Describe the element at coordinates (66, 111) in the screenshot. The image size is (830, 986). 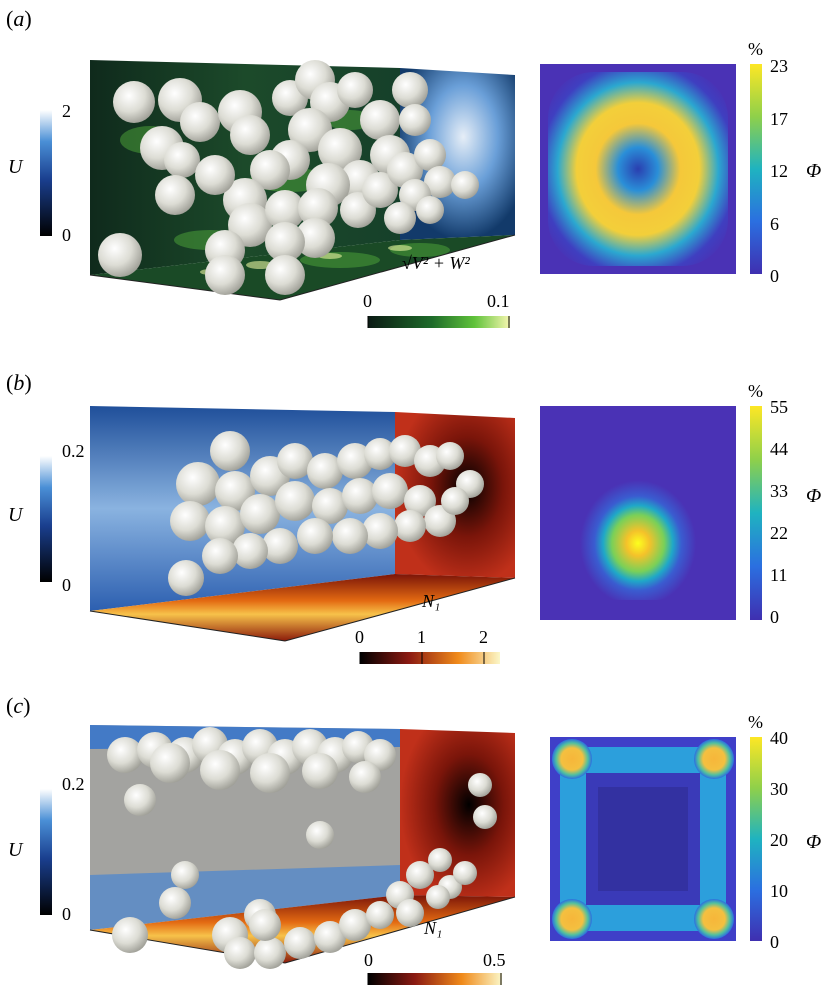
I see `u-colorbar-max: 2` at that location.